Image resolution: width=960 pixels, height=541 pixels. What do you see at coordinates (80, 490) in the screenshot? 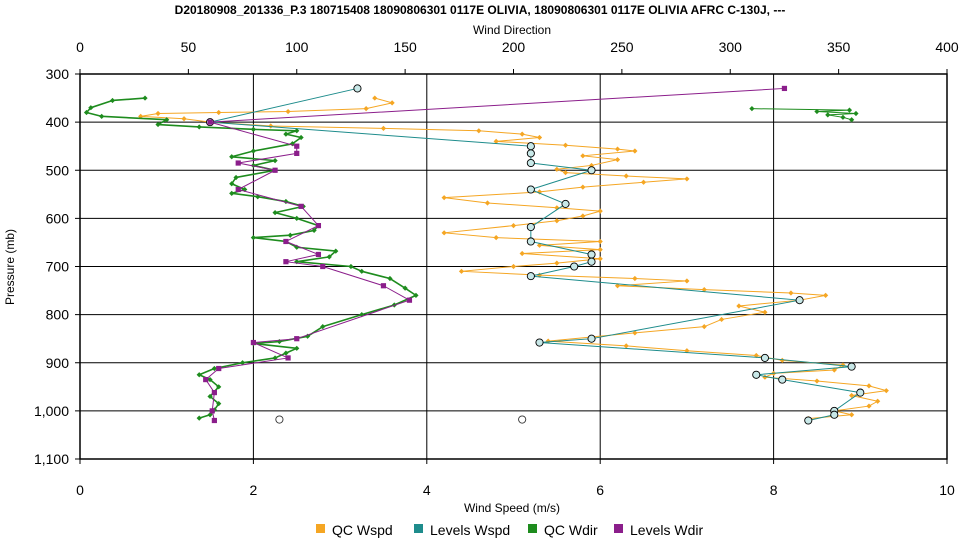
I see `tick-label-x: 0` at bounding box center [80, 490].